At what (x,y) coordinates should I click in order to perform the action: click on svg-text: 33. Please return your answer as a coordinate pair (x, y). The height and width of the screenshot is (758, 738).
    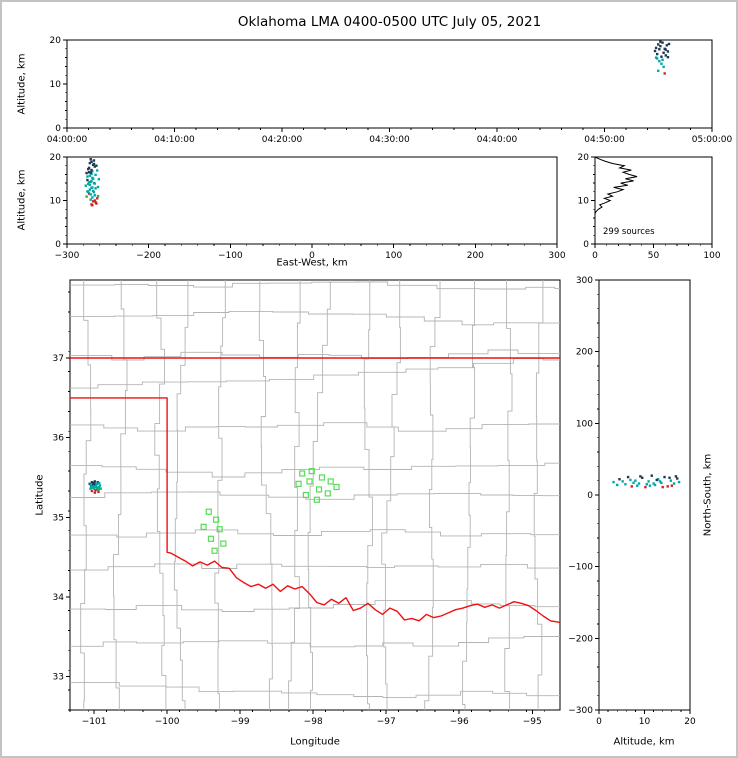
    Looking at the image, I should click on (58, 678).